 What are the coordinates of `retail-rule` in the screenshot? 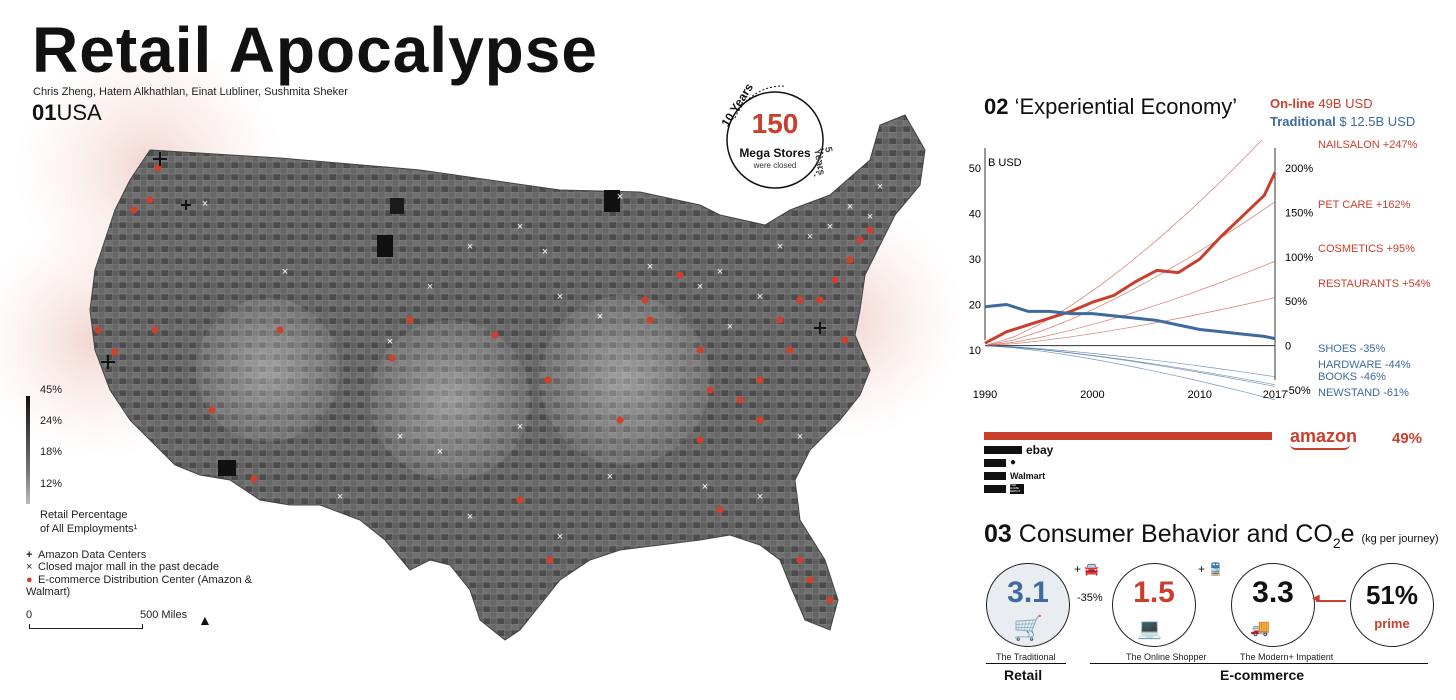 It's located at (1026, 663).